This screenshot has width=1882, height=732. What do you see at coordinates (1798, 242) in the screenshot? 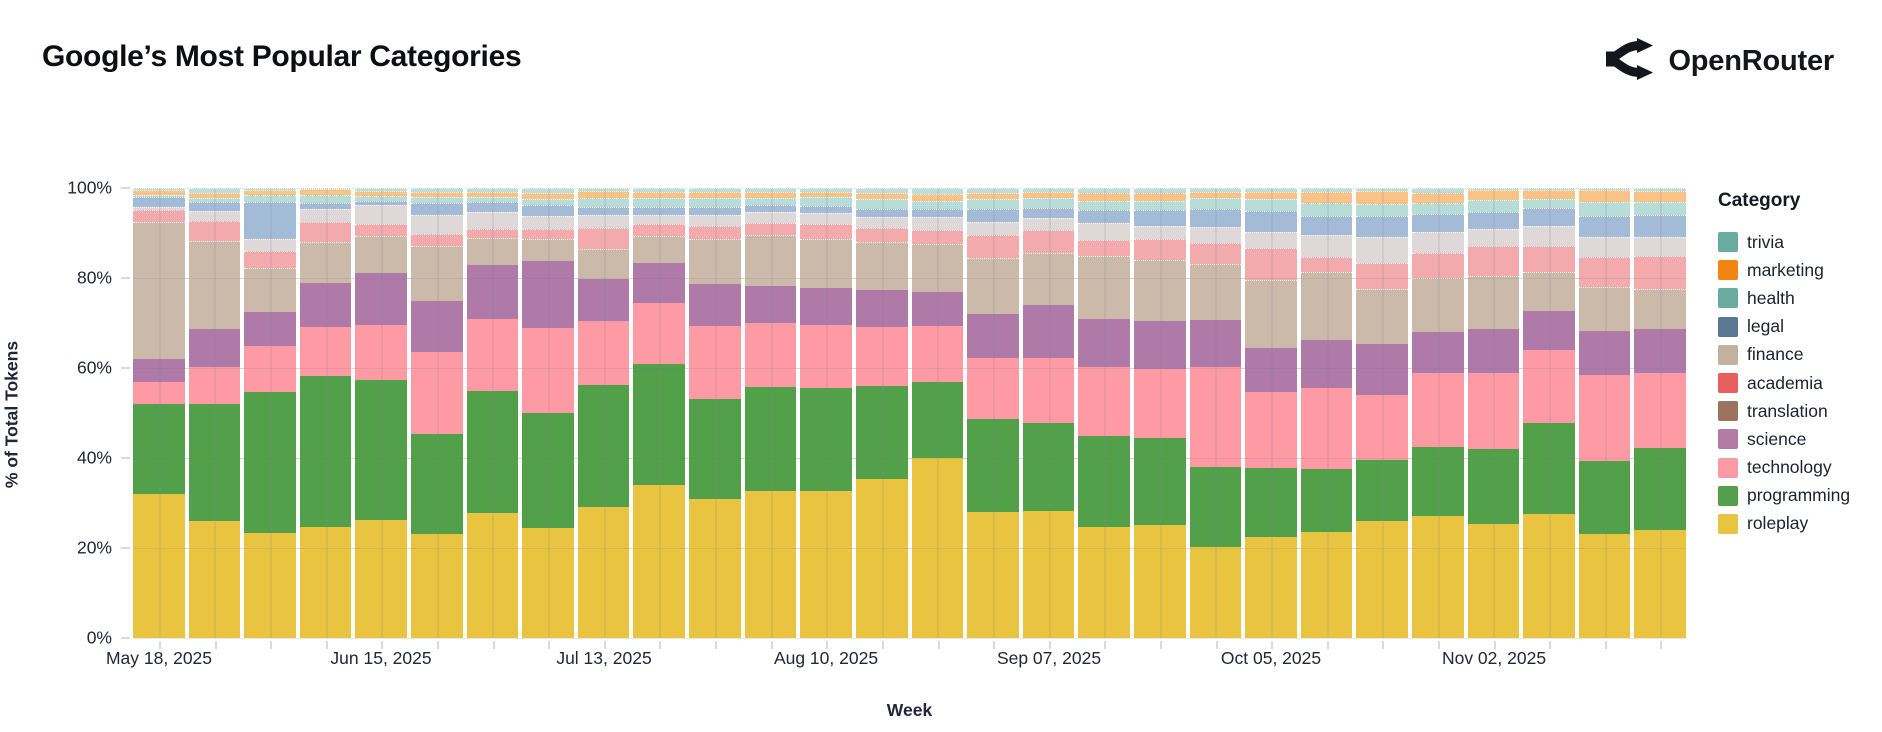
I see `legend-item-trivia: trivia` at bounding box center [1798, 242].